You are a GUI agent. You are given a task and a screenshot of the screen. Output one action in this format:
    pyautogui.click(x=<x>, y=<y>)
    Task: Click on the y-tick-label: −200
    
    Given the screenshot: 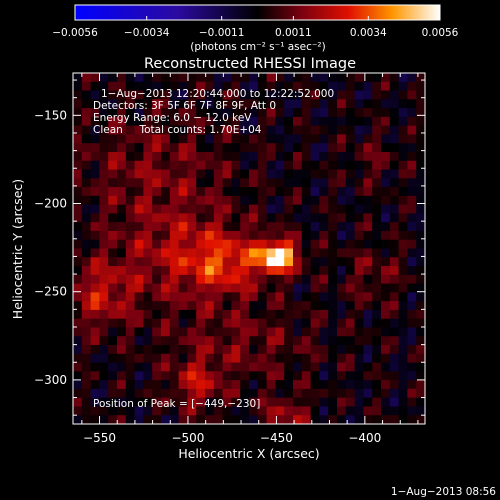 What is the action you would take?
    pyautogui.click(x=50, y=204)
    